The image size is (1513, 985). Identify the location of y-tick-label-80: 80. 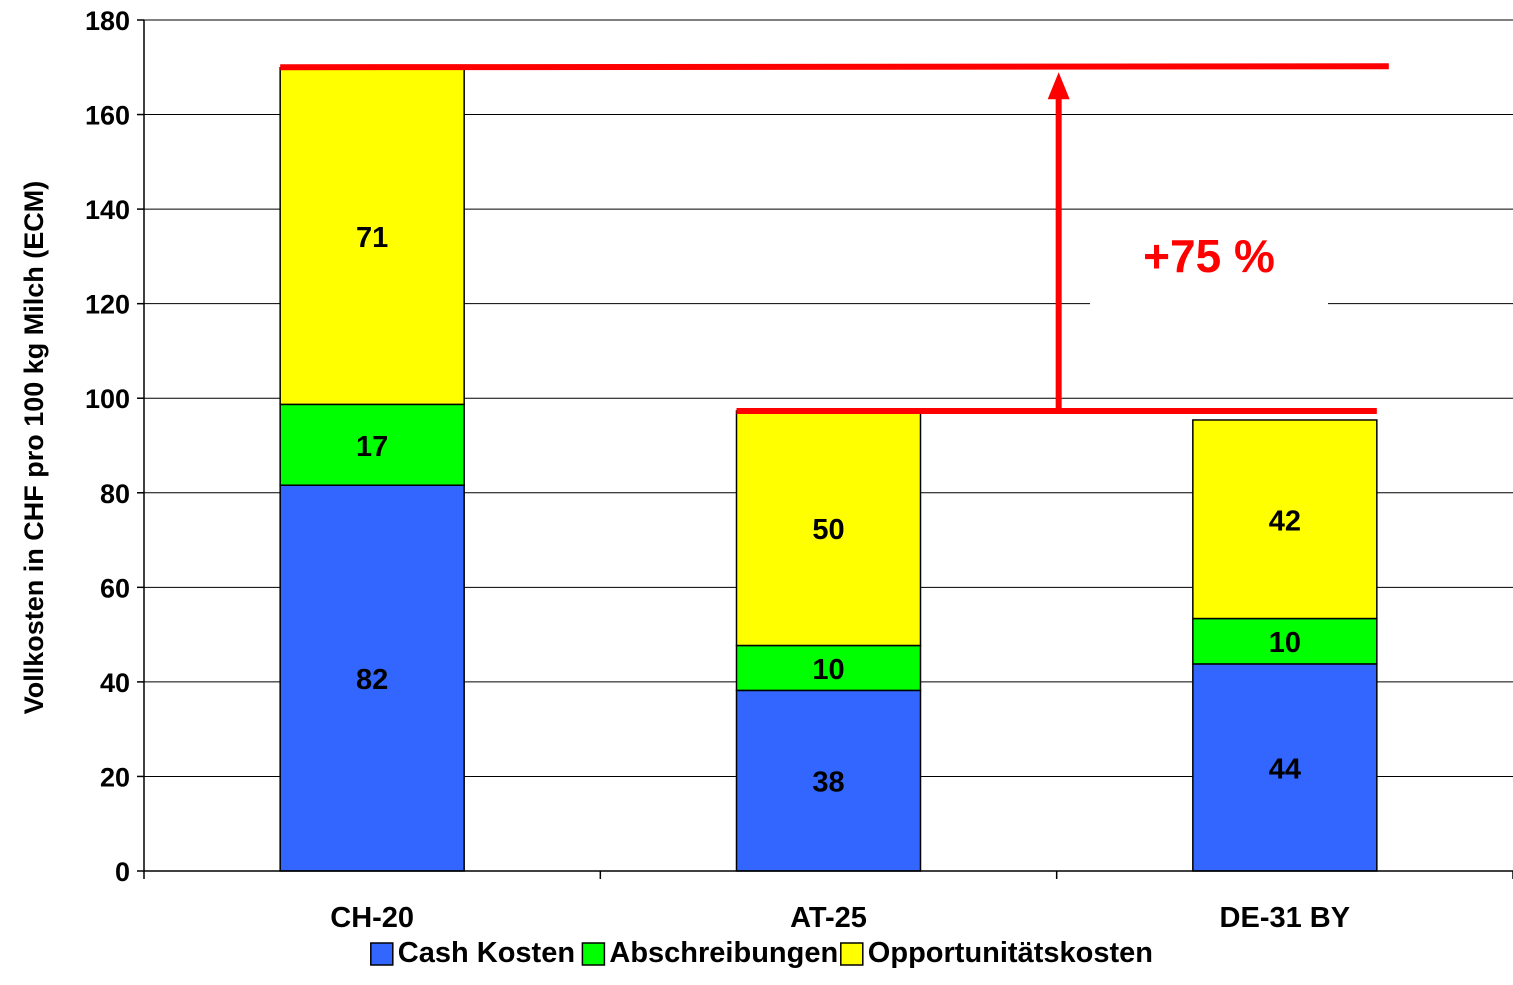
(115, 494).